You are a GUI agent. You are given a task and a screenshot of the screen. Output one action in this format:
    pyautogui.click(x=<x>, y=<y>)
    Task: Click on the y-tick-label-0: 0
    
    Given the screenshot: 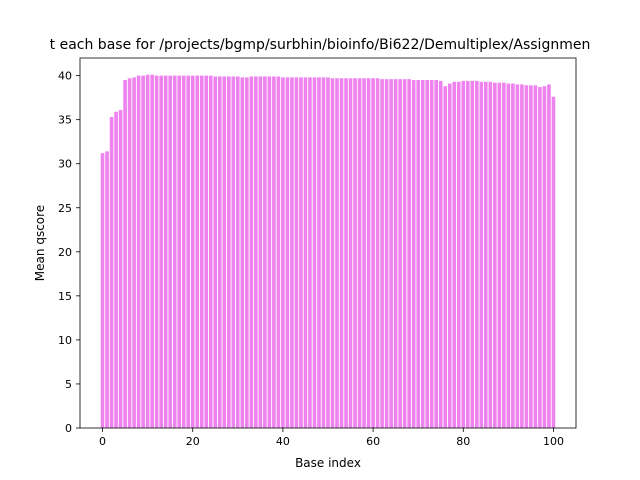 What is the action you would take?
    pyautogui.click(x=68, y=428)
    